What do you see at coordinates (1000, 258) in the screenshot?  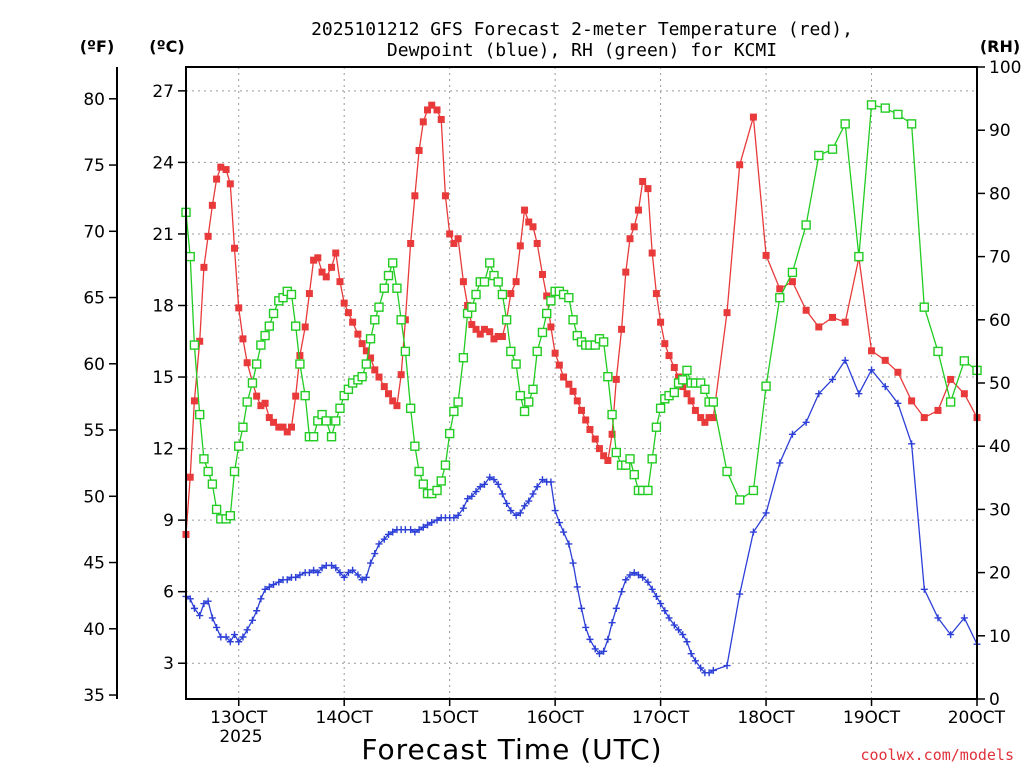 I see `rh-tick-label: 70` at bounding box center [1000, 258].